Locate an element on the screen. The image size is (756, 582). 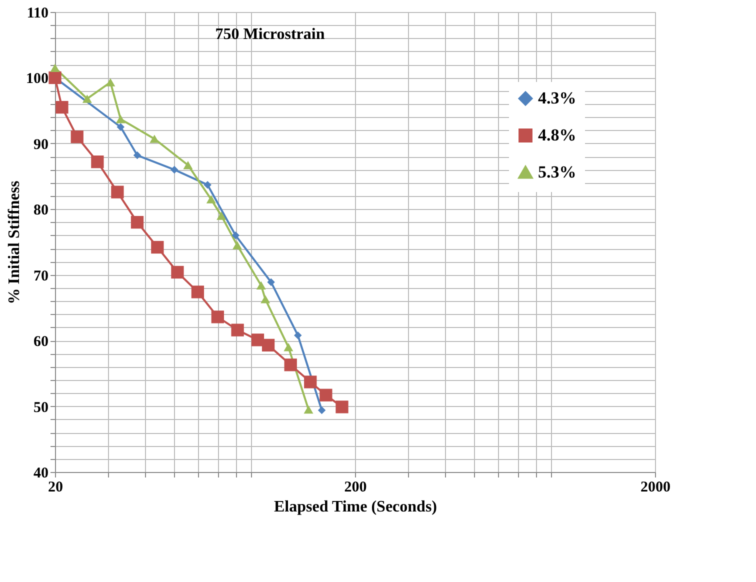
y-tick-label: 70 is located at coordinates (41, 276).